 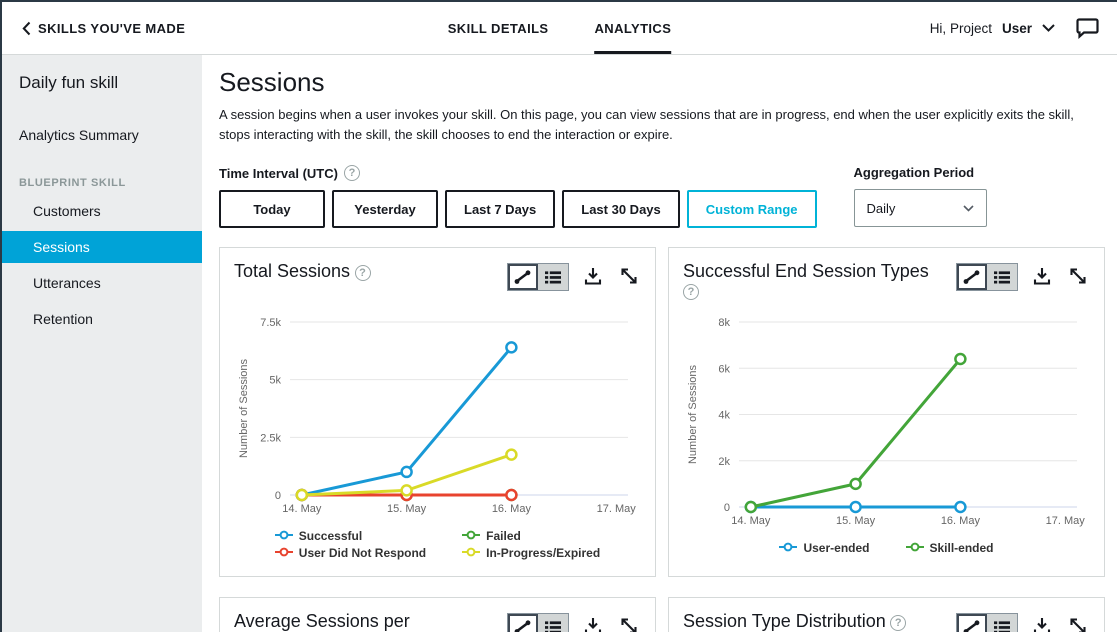 I want to click on sidebar-section-label: BLUEPRINT SKILL, so click(x=72, y=183).